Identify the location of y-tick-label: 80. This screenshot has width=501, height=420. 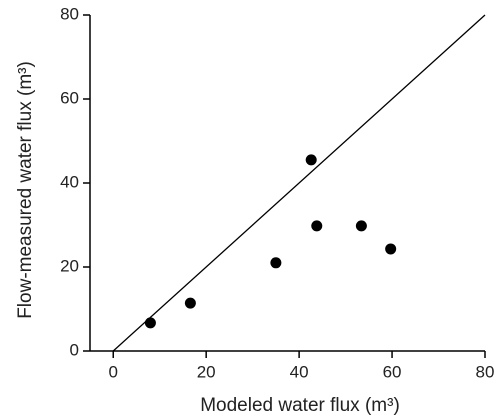
(69, 13).